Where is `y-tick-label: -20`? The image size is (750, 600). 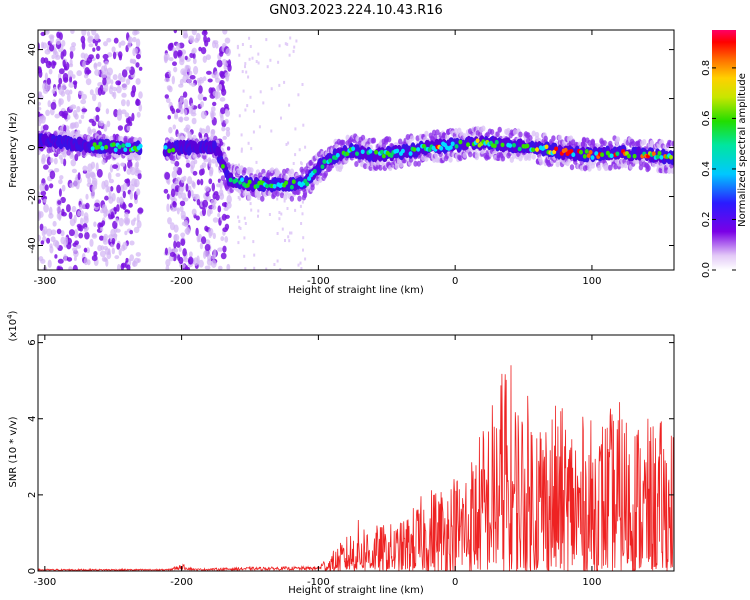 y-tick-label: -20 is located at coordinates (32, 196).